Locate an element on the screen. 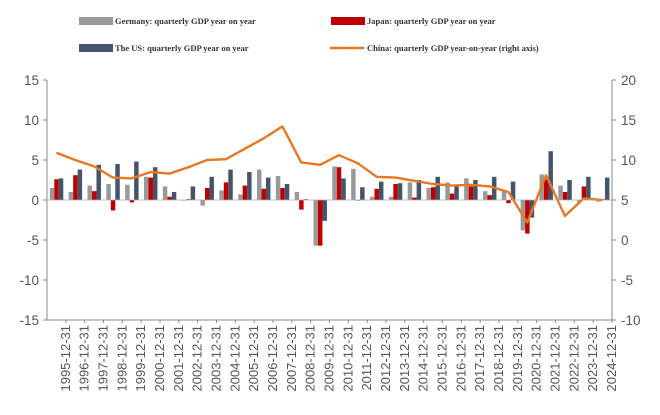 The image size is (660, 415). x-tick-label: 1997-12-31 is located at coordinates (103, 358).